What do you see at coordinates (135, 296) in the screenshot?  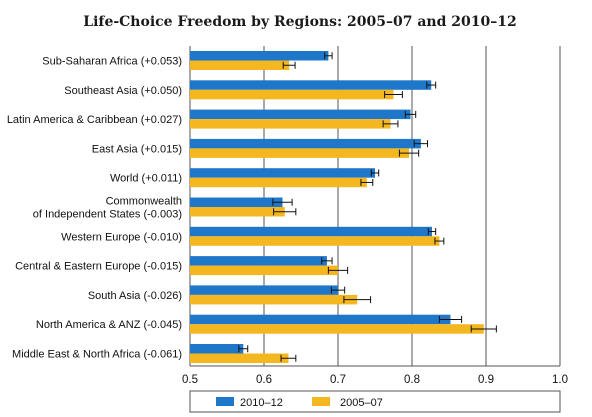 I see `category-label: South Asia (-0.026)` at bounding box center [135, 296].